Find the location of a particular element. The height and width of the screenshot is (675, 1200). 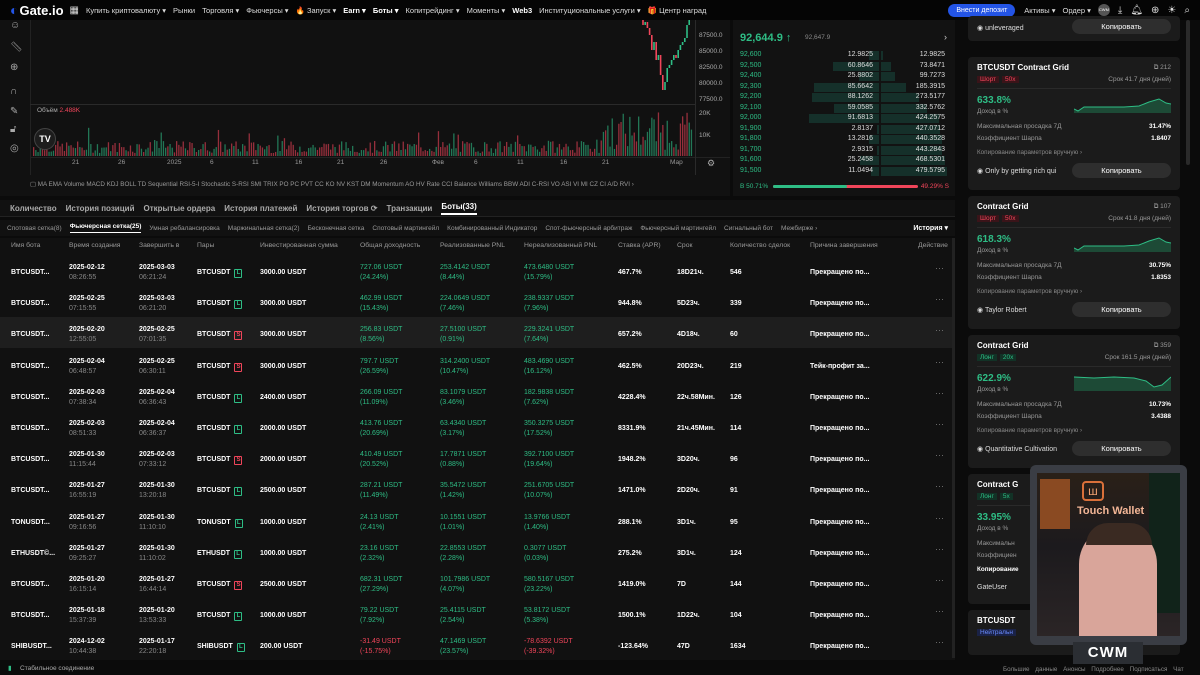

nav-item: Купить криптовалюту ▾ is located at coordinates (126, 10).